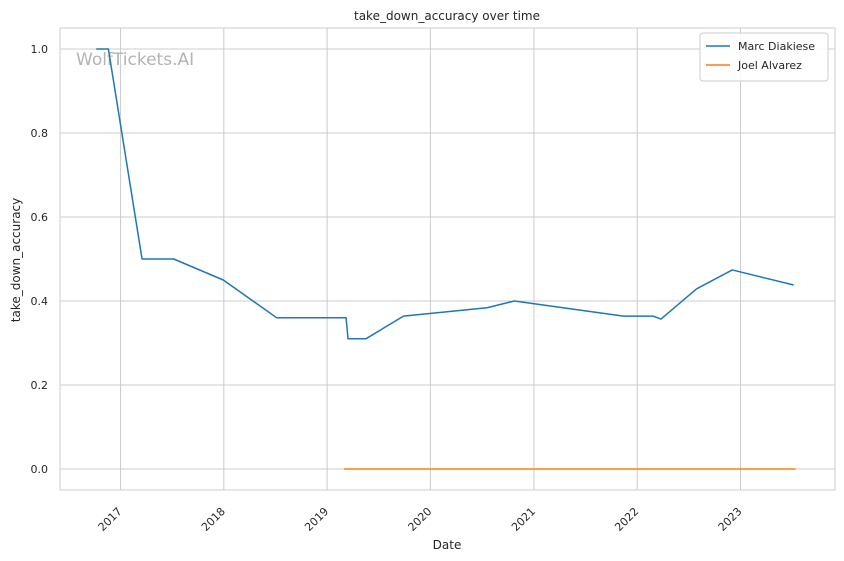  What do you see at coordinates (776, 46) in the screenshot?
I see `legend-label: Marc Diakiese` at bounding box center [776, 46].